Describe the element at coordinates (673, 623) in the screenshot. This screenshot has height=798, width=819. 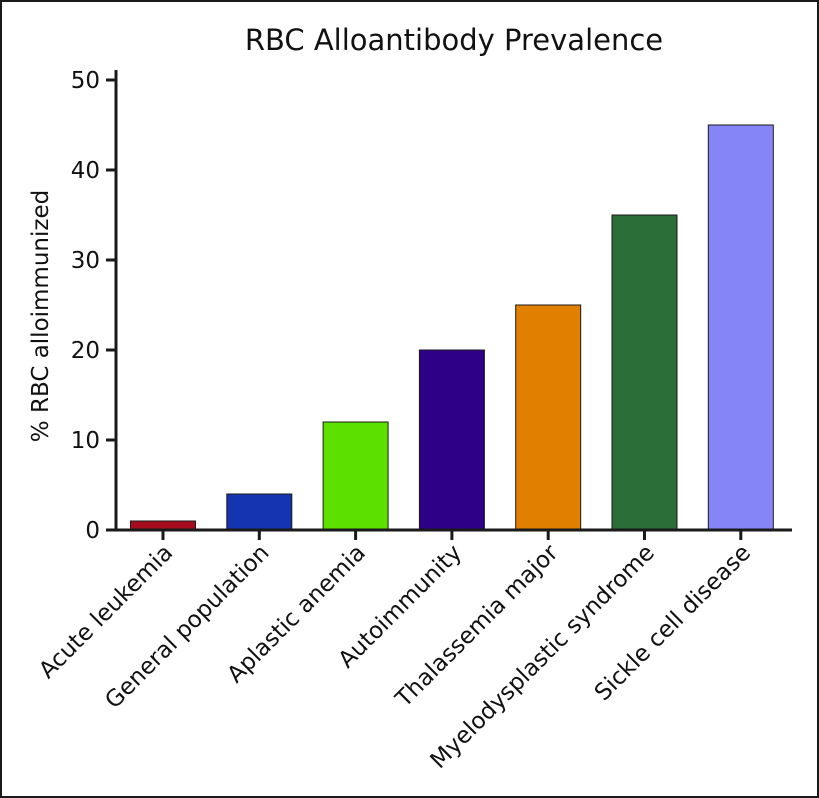
I see `x-tick-label-6: Sickle cell disease` at that location.